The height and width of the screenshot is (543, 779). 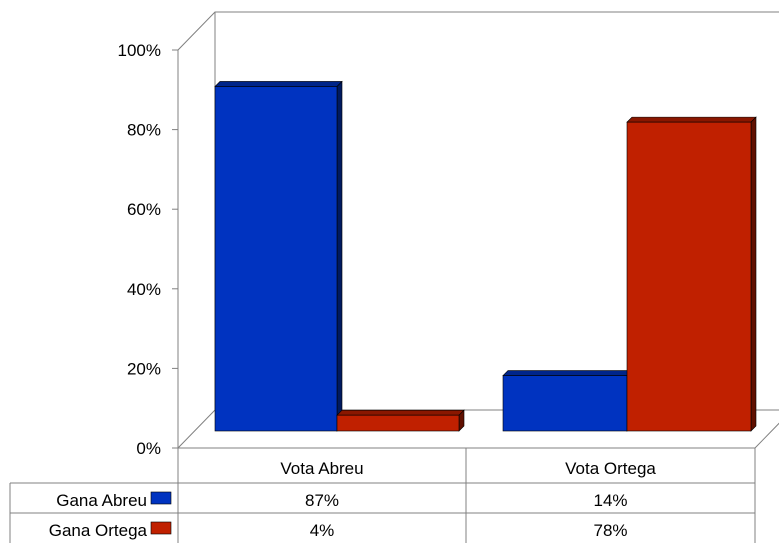 I want to click on data-label: 4%, so click(x=322, y=530).